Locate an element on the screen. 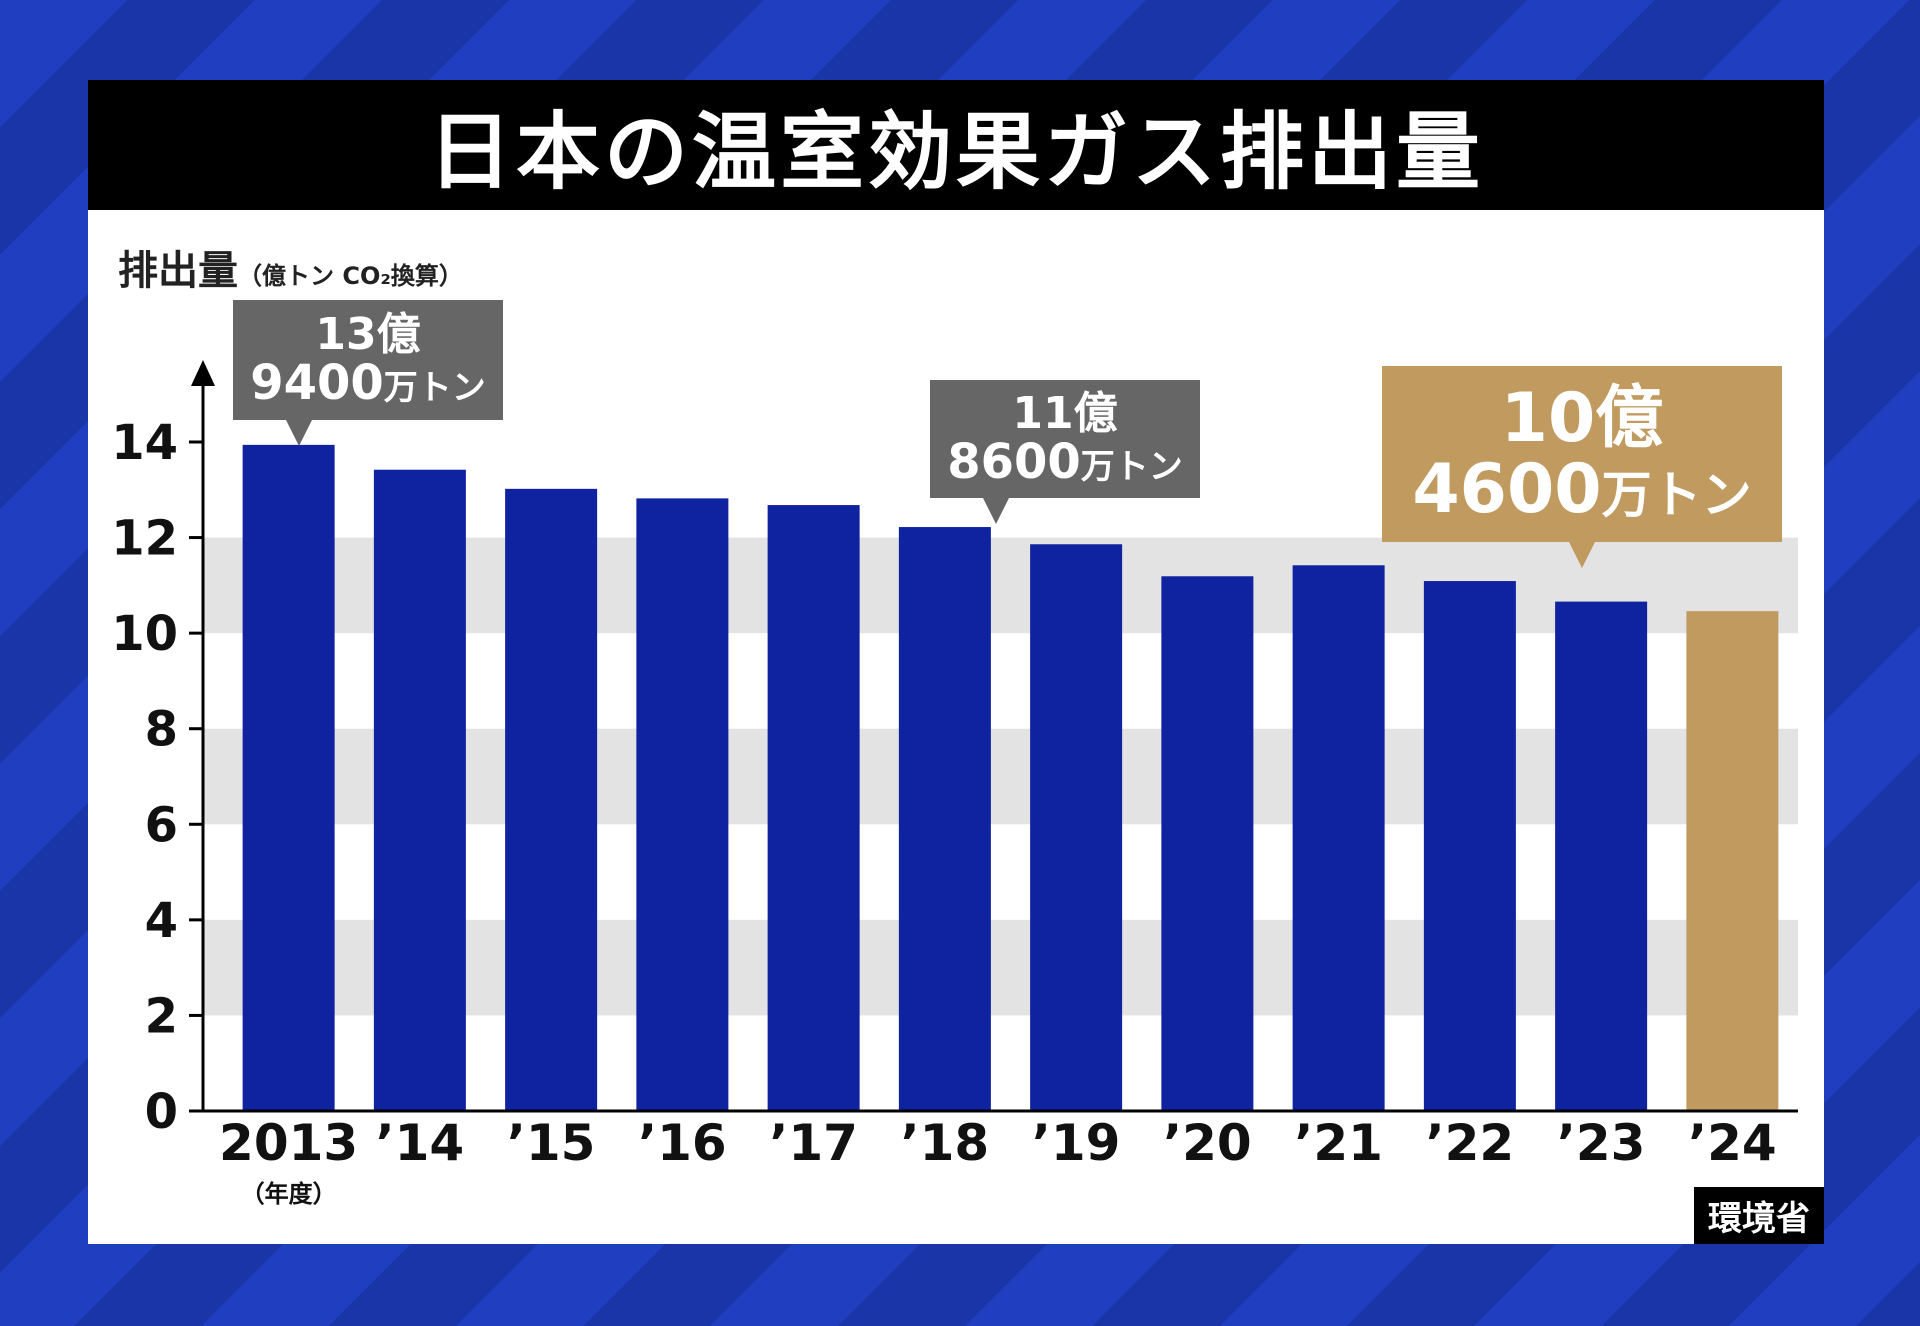  x-tick-label: ’21 is located at coordinates (1338, 1143).